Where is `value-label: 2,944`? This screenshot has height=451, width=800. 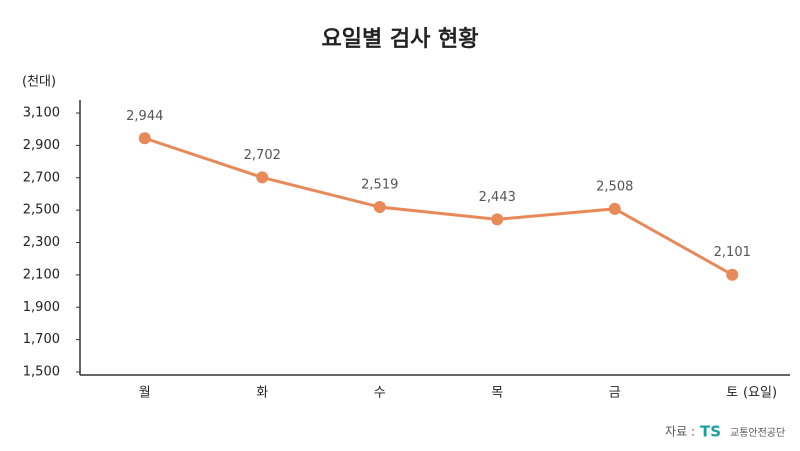 value-label: 2,944 is located at coordinates (144, 116).